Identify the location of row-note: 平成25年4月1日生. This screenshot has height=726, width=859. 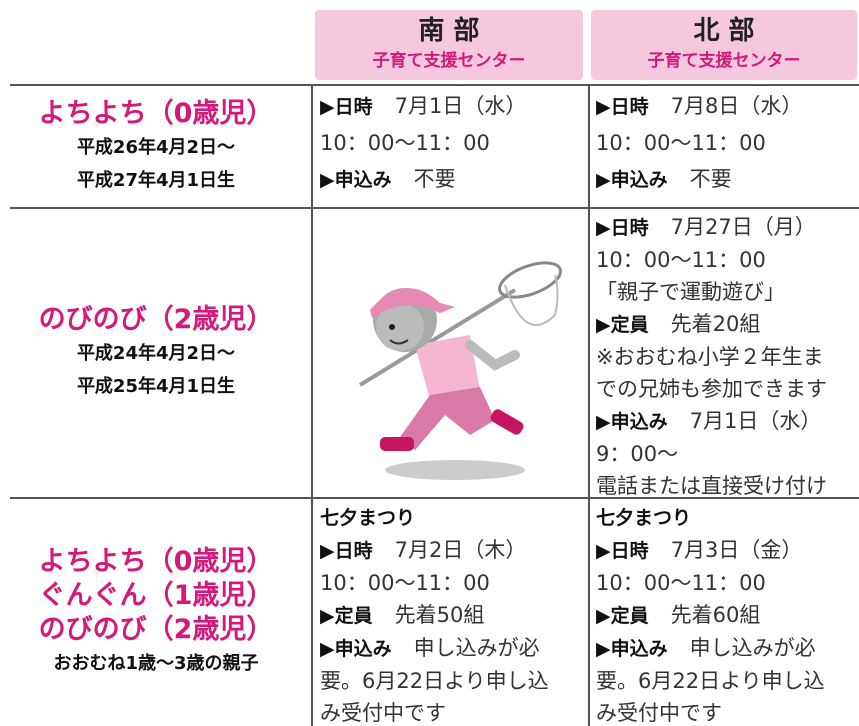
(156, 386).